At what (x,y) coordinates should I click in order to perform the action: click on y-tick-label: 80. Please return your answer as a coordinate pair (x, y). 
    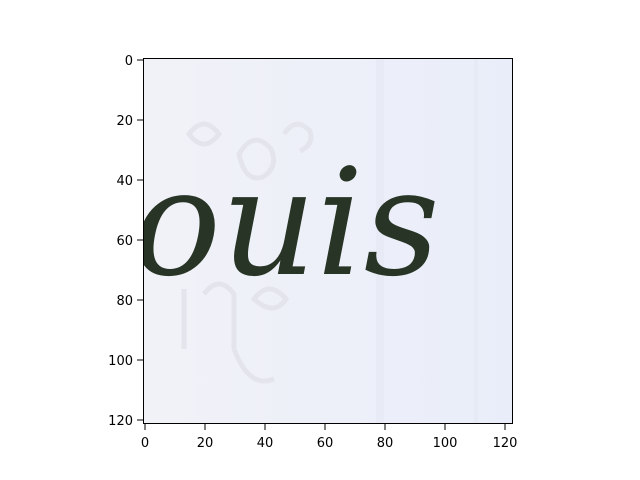
    Looking at the image, I should click on (124, 301).